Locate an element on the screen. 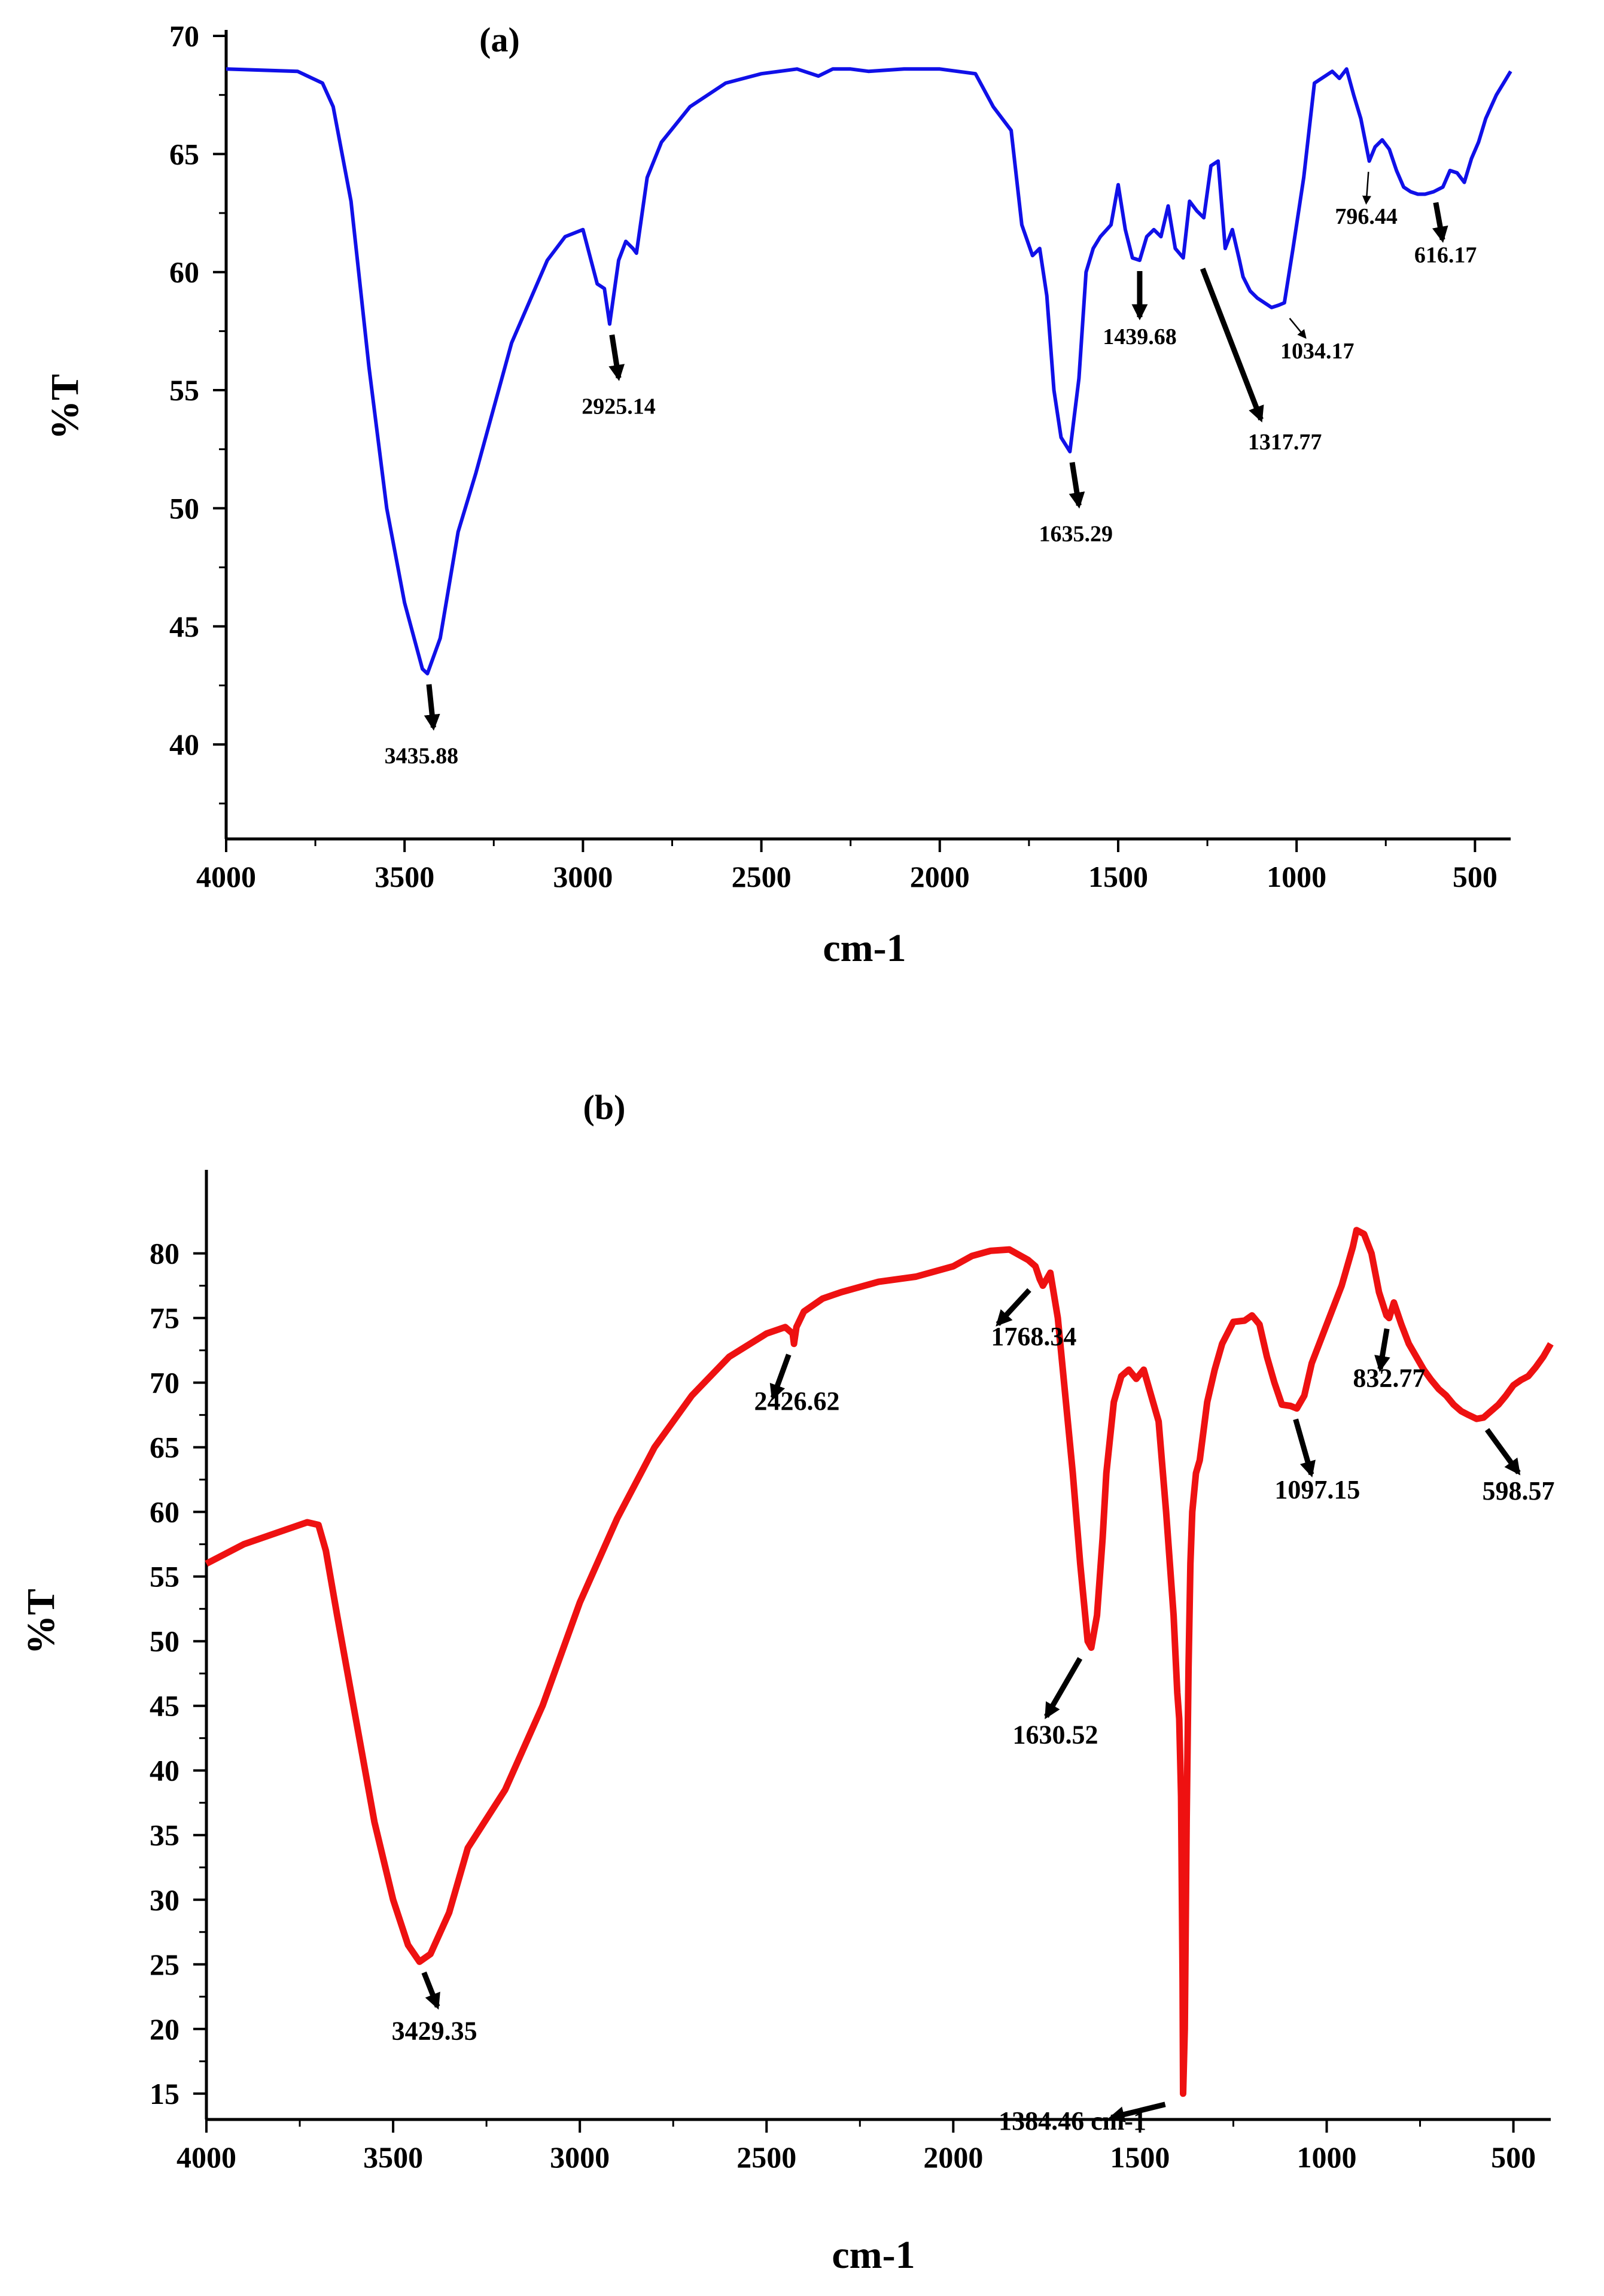  y-tick-label: 30 is located at coordinates (165, 1900).